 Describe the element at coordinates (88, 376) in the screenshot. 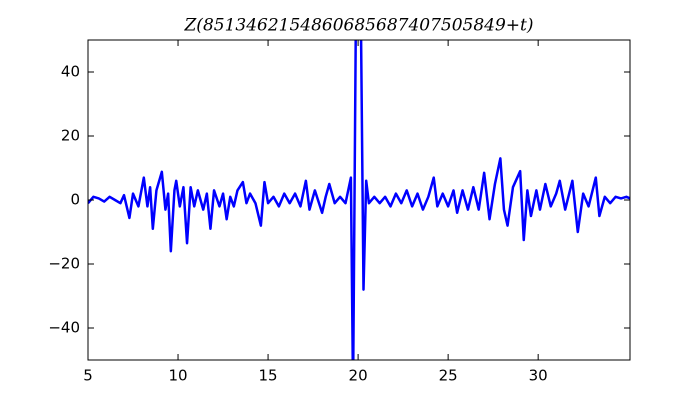

I see `x-tick-label: 5` at that location.